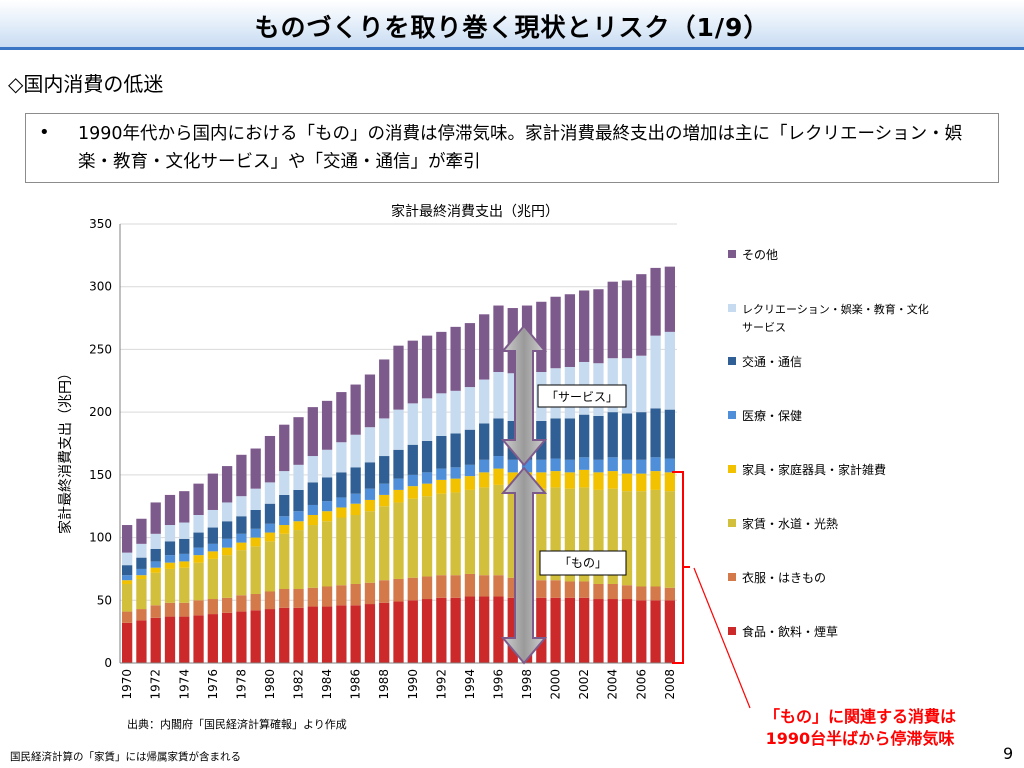  Describe the element at coordinates (156, 684) in the screenshot. I see `x-tick-label: 1972` at that location.